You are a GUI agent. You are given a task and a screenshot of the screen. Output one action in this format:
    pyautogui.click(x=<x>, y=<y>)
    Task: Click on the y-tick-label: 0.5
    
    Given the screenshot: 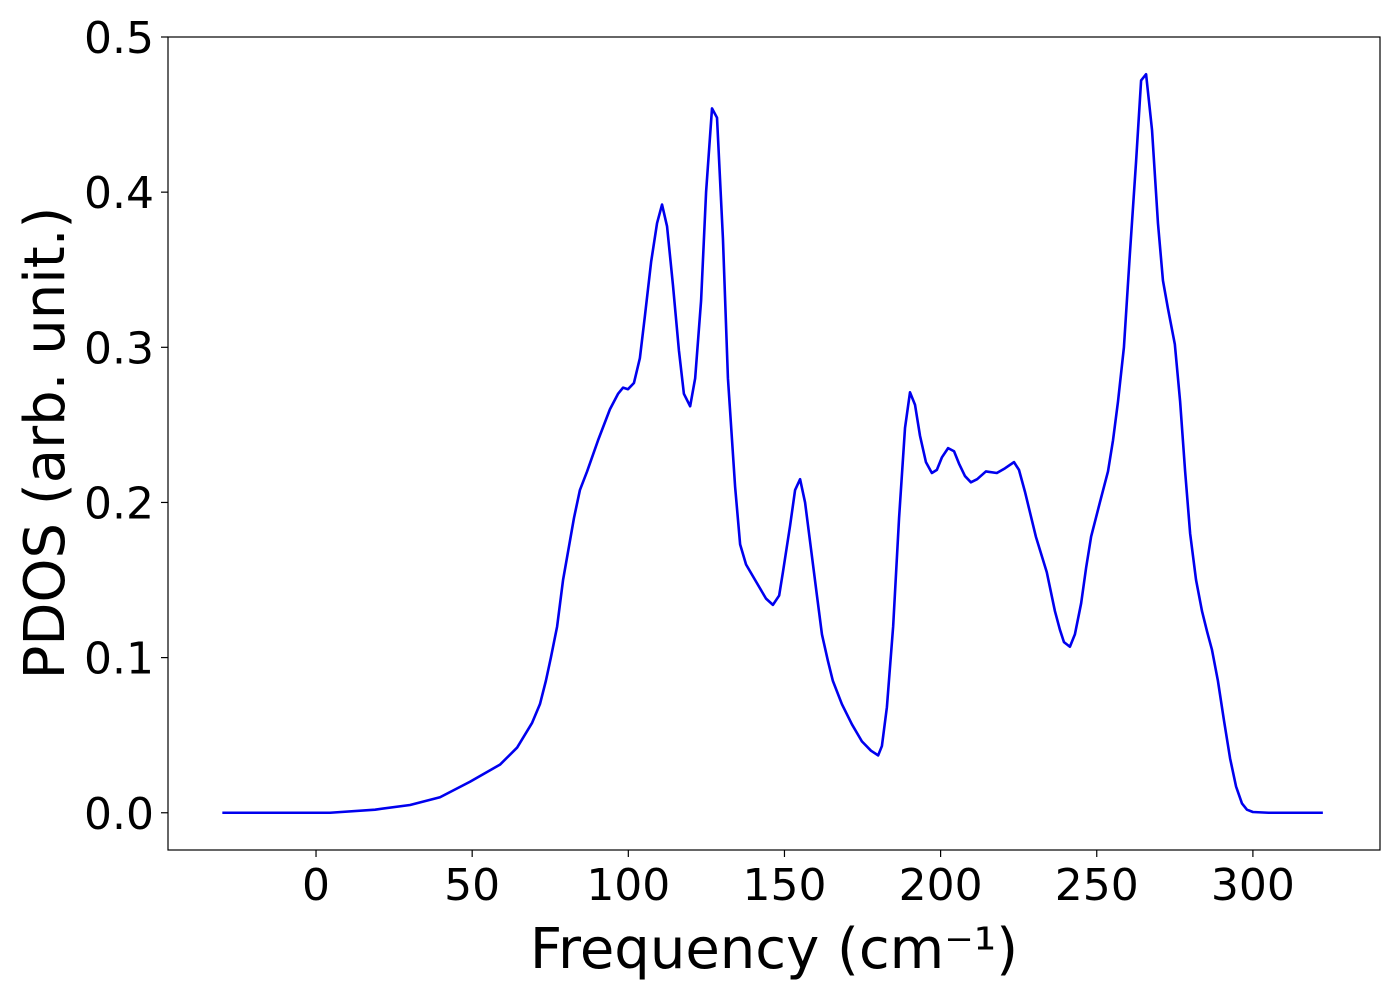 What is the action you would take?
    pyautogui.click(x=119, y=38)
    